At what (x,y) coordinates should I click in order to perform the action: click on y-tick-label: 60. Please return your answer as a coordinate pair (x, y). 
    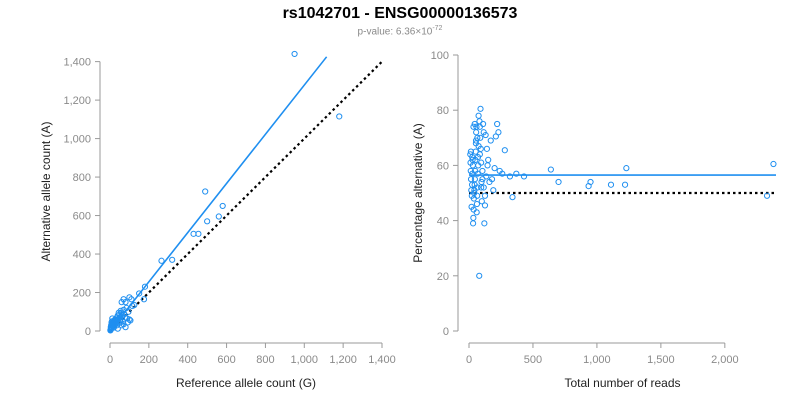
    Looking at the image, I should click on (443, 166).